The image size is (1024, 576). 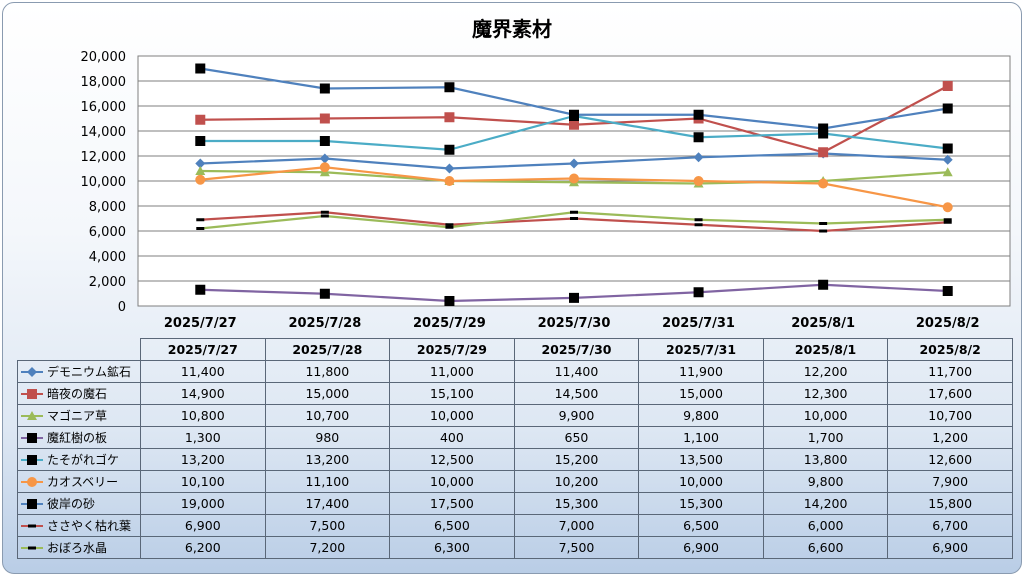 What do you see at coordinates (327, 503) in the screenshot?
I see `table-cell: 17,400` at bounding box center [327, 503].